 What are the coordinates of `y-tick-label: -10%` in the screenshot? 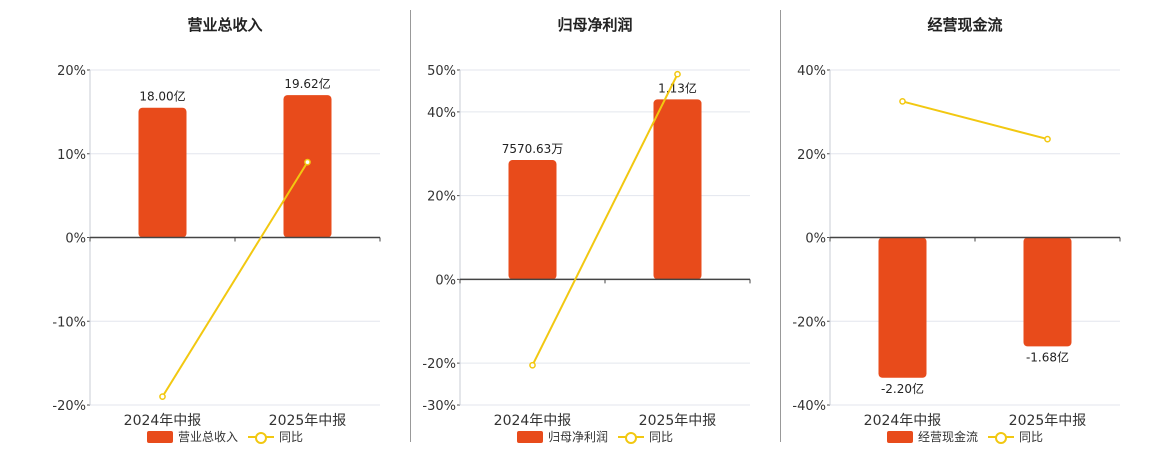 It's located at (69, 322).